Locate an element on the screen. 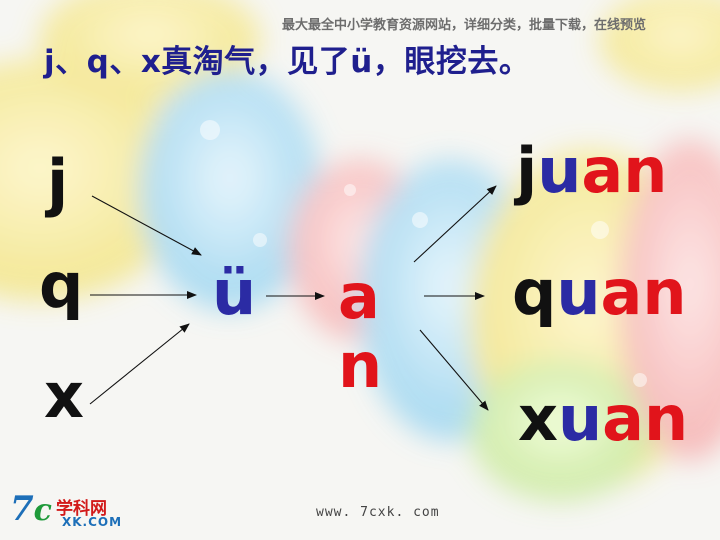 This screenshot has width=720, height=540. logo-mark-7: 7 is located at coordinates (22, 509).